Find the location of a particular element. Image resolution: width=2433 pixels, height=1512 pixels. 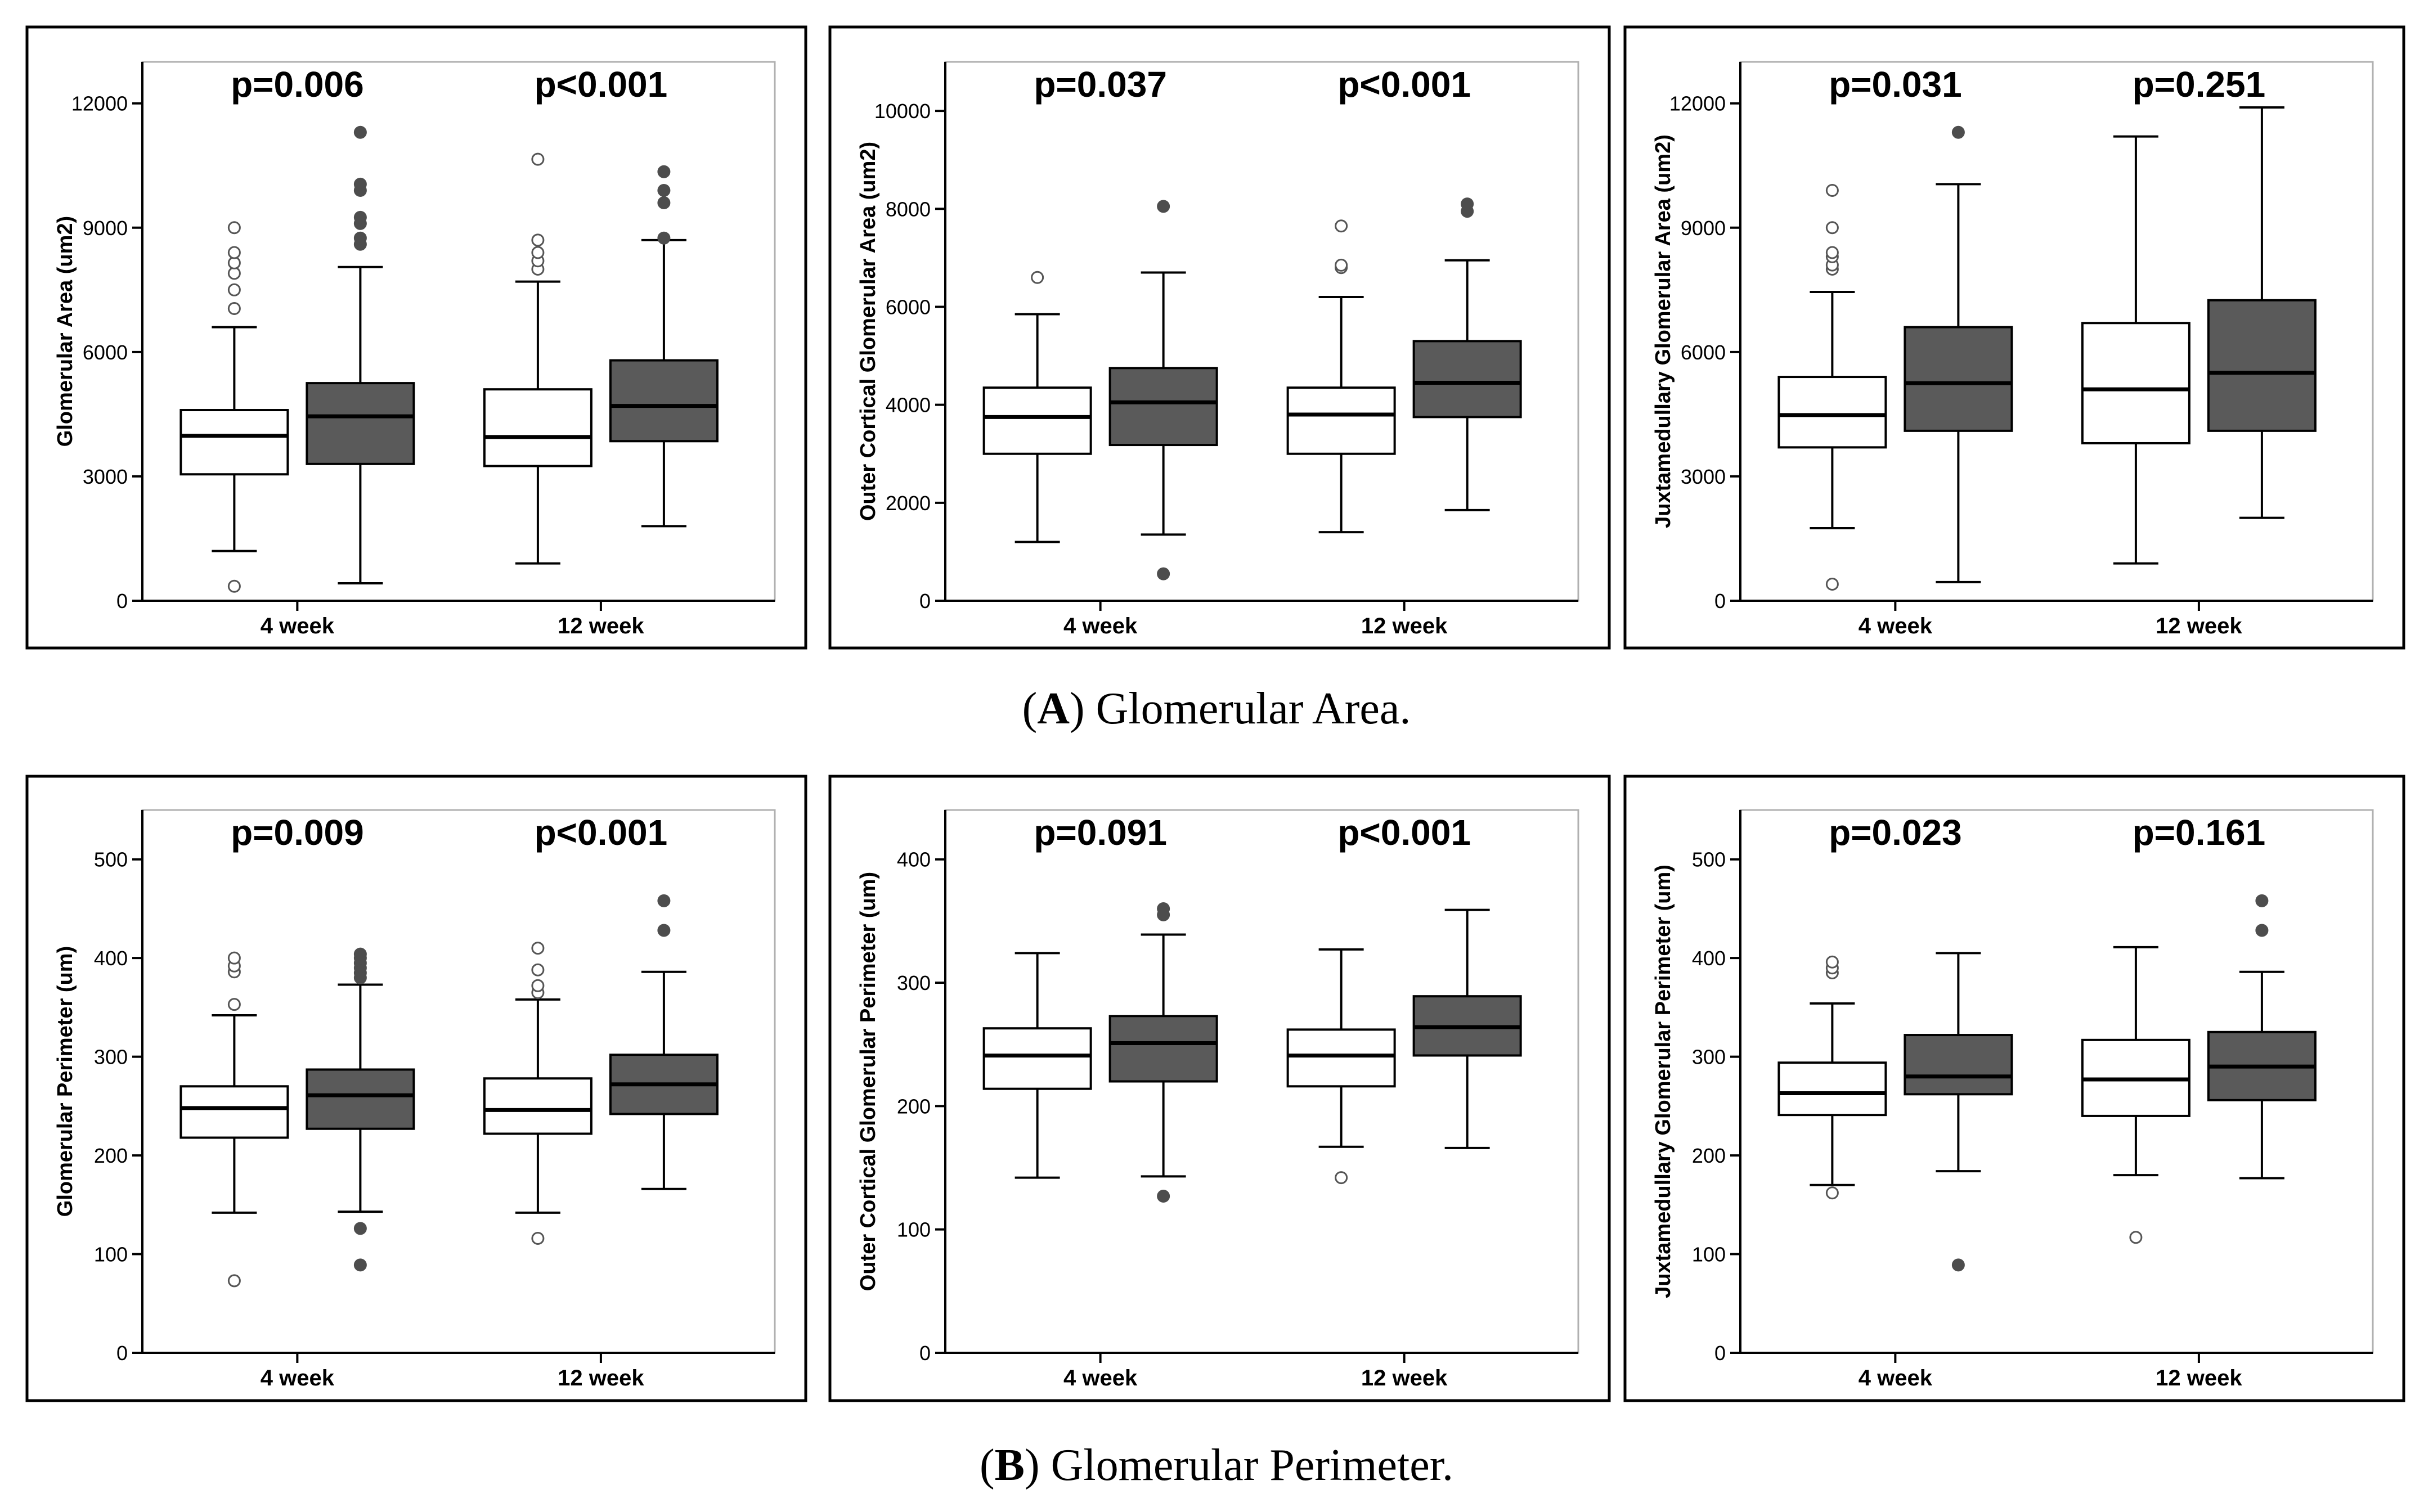

y-tick-label: 4000 is located at coordinates (908, 405).